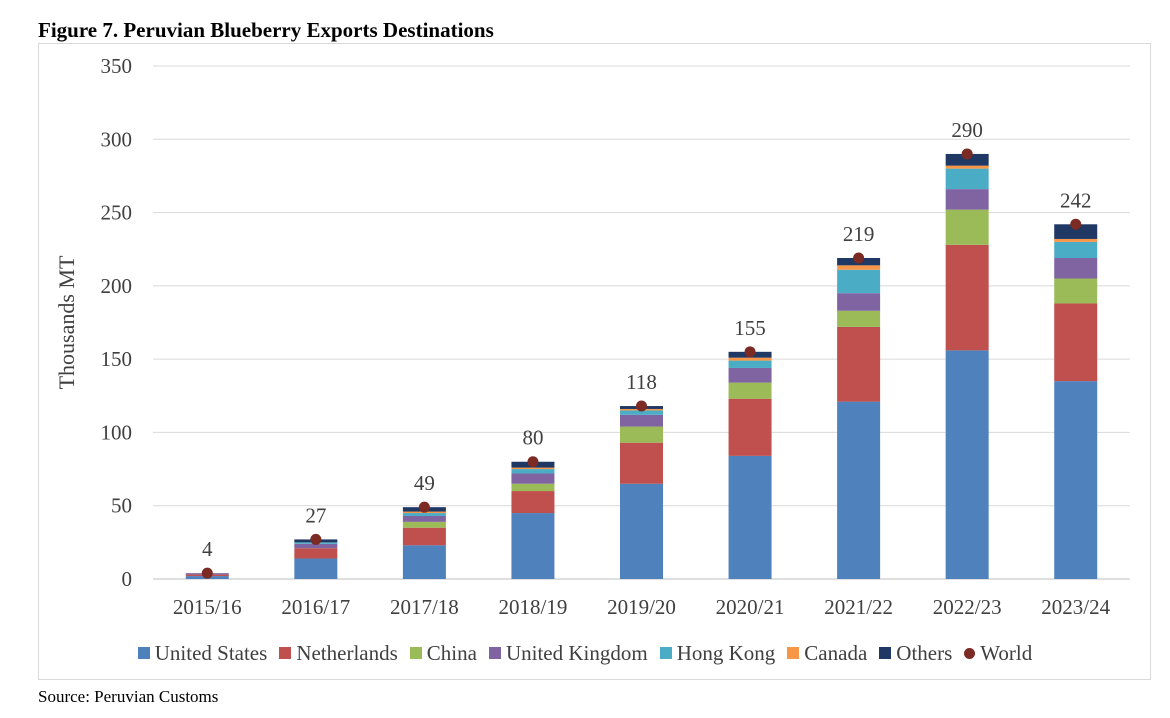 The height and width of the screenshot is (718, 1170). Describe the element at coordinates (347, 652) in the screenshot. I see `legend-label: Netherlands` at that location.